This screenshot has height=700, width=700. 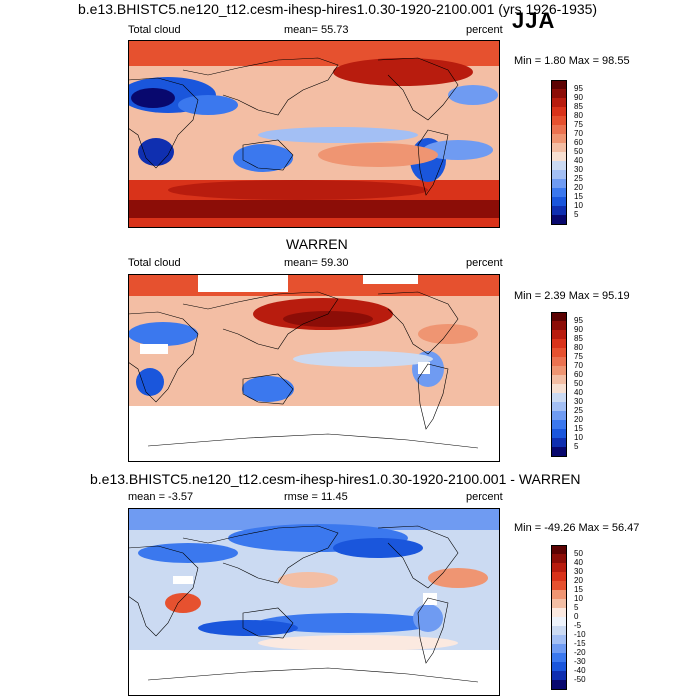 I want to click on panel3-eurasia-negative, so click(x=188, y=553).